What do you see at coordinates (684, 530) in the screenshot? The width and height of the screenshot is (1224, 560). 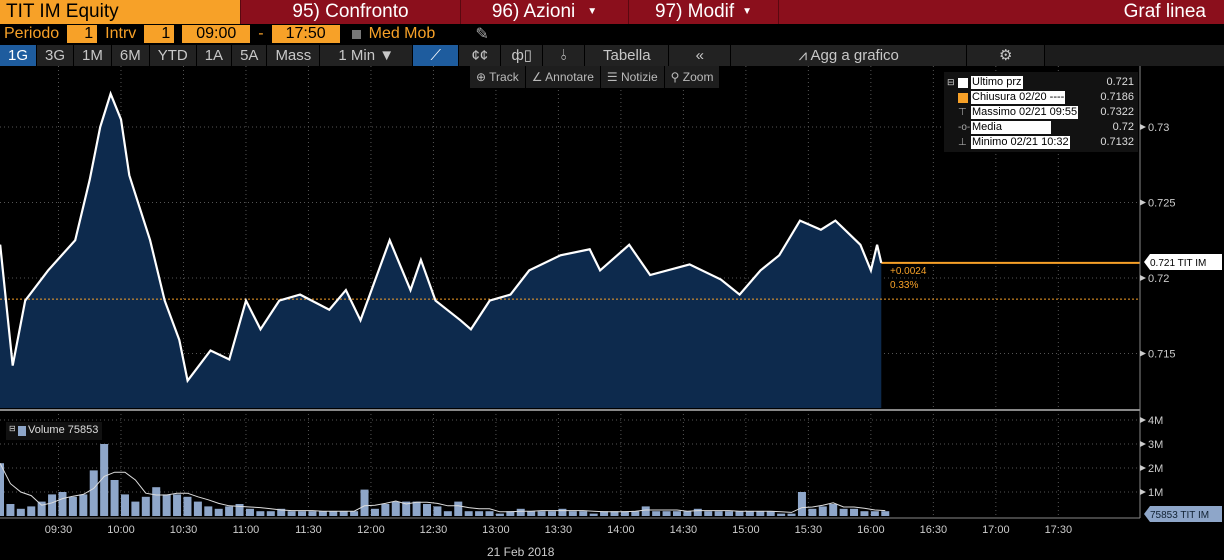 I see `x-tick-label: 14:30` at bounding box center [684, 530].